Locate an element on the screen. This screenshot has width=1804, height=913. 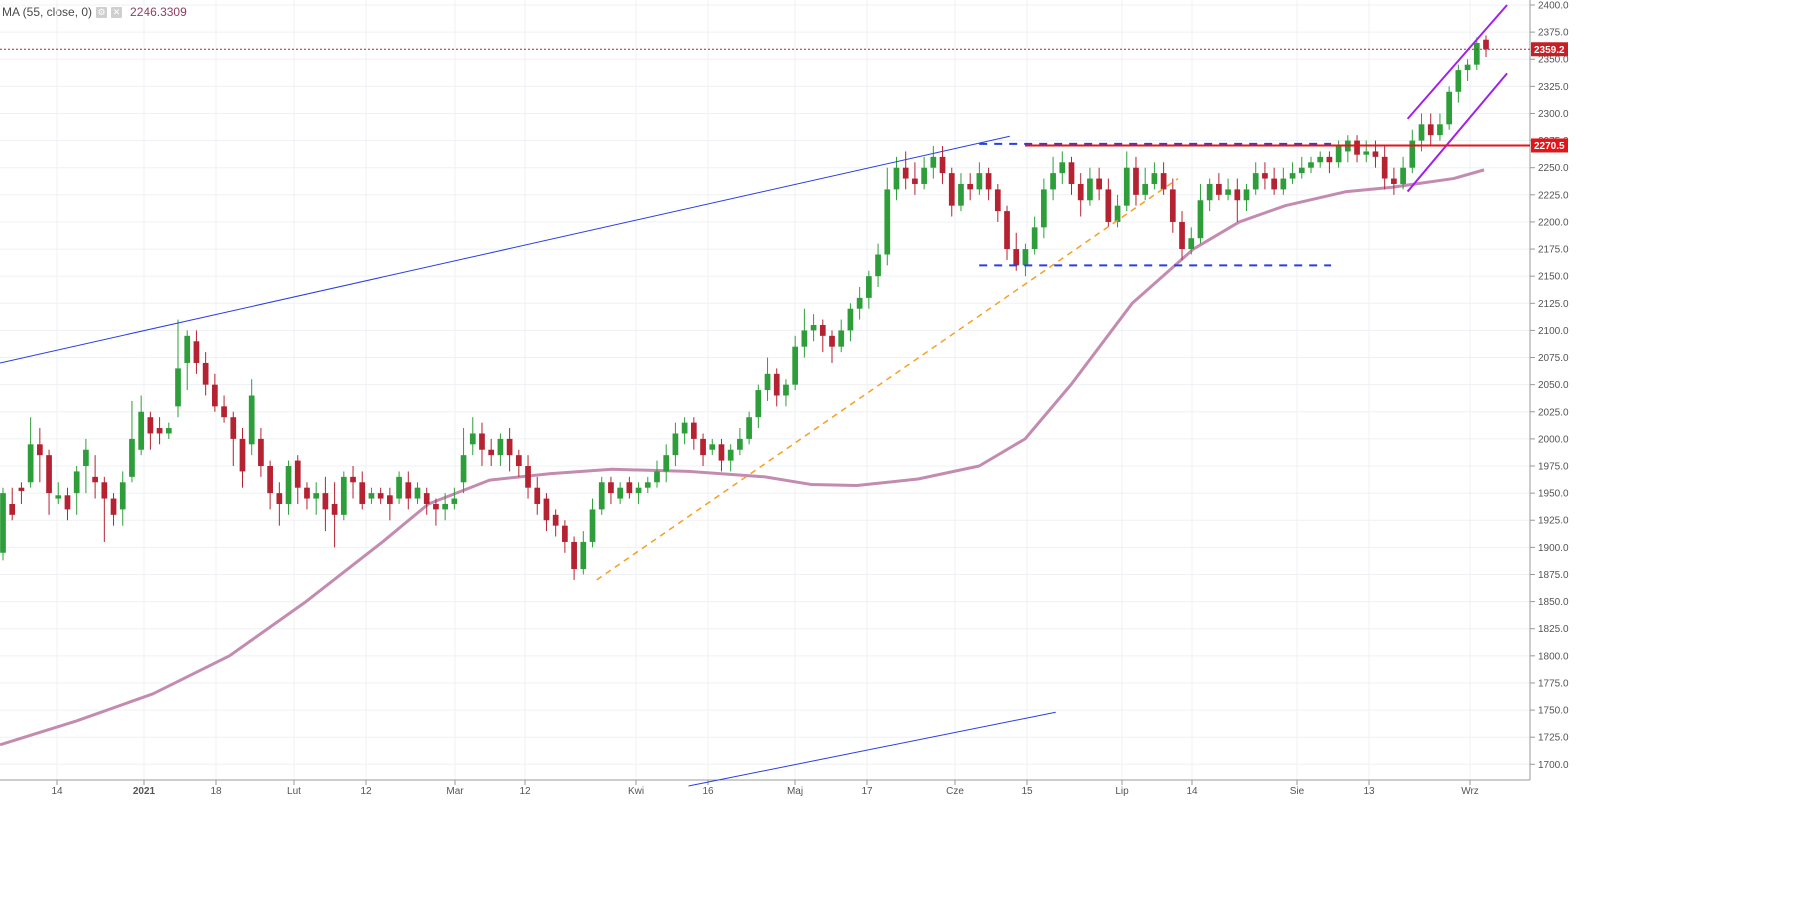
x-tick-label: 12 is located at coordinates (525, 791).